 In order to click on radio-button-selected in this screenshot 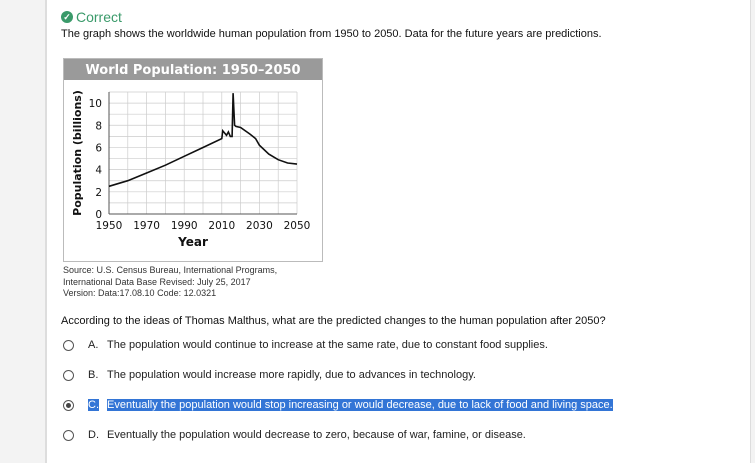, I will do `click(68, 405)`.